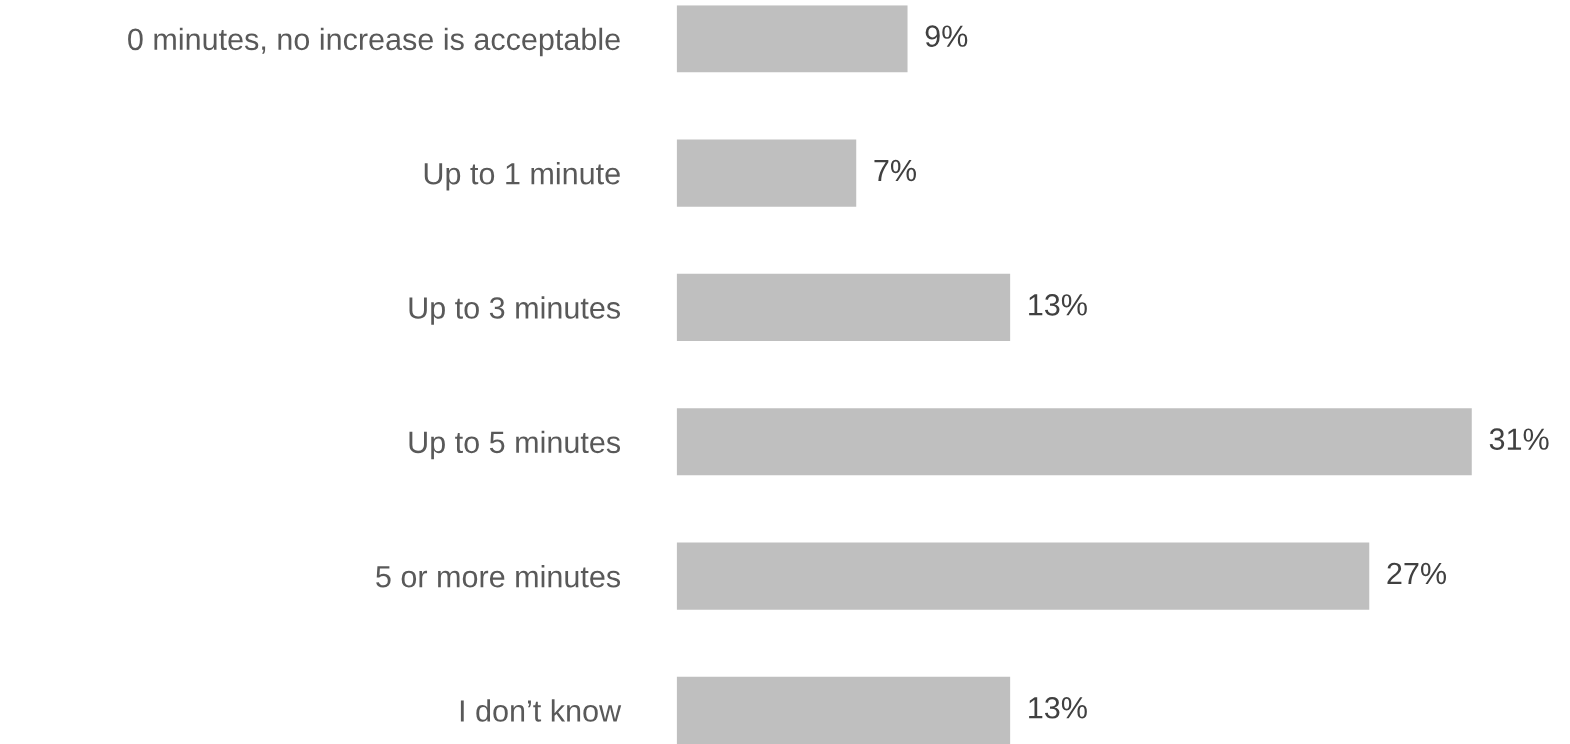 This screenshot has width=1570, height=744. Describe the element at coordinates (1416, 573) in the screenshot. I see `data-label: 27%` at that location.